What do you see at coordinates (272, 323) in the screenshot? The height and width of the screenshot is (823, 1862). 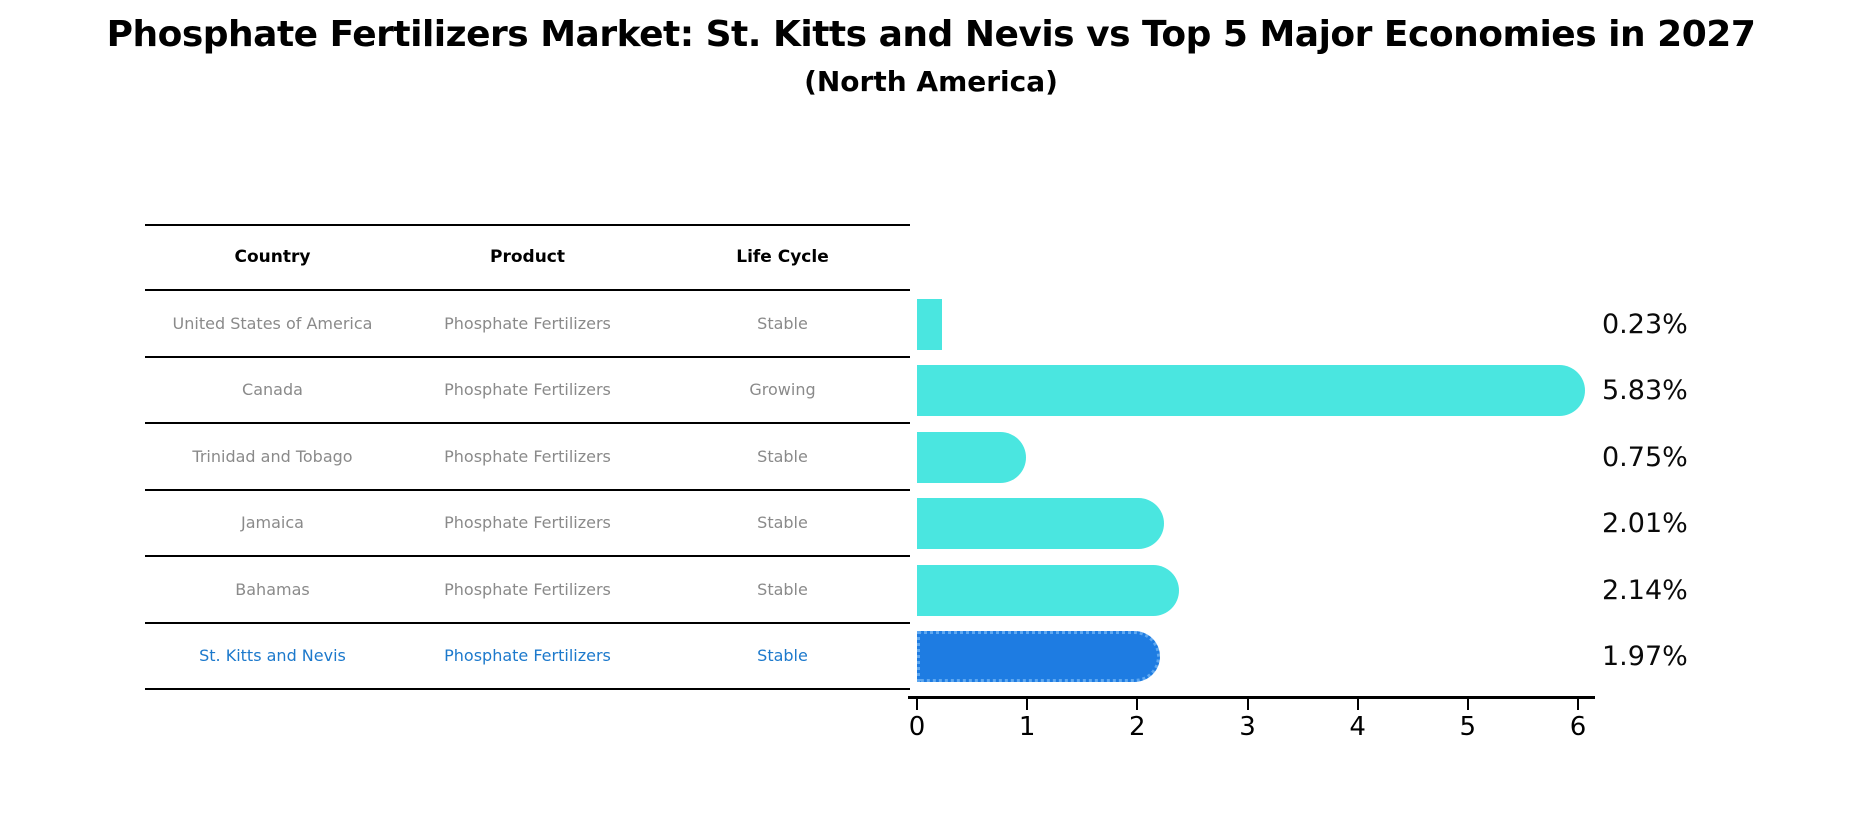 I see `table-cell-country: United States of America` at bounding box center [272, 323].